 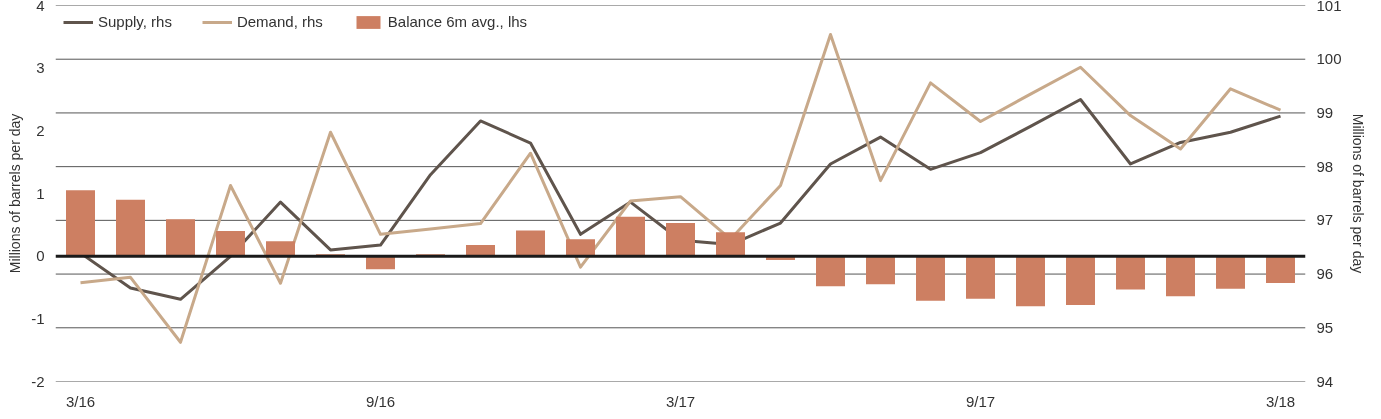 What do you see at coordinates (38, 381) in the screenshot?
I see `y-tick-label: -2` at bounding box center [38, 381].